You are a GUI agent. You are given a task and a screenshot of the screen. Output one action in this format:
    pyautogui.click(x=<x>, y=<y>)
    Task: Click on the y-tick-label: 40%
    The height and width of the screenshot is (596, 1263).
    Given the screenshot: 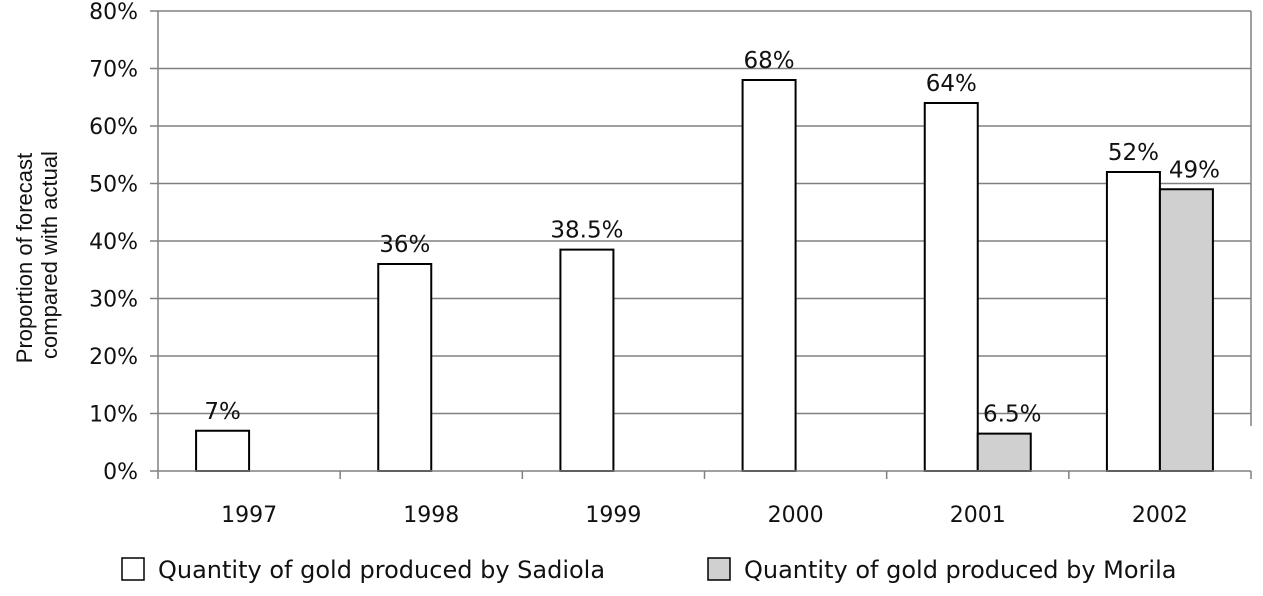 What is the action you would take?
    pyautogui.click(x=113, y=242)
    